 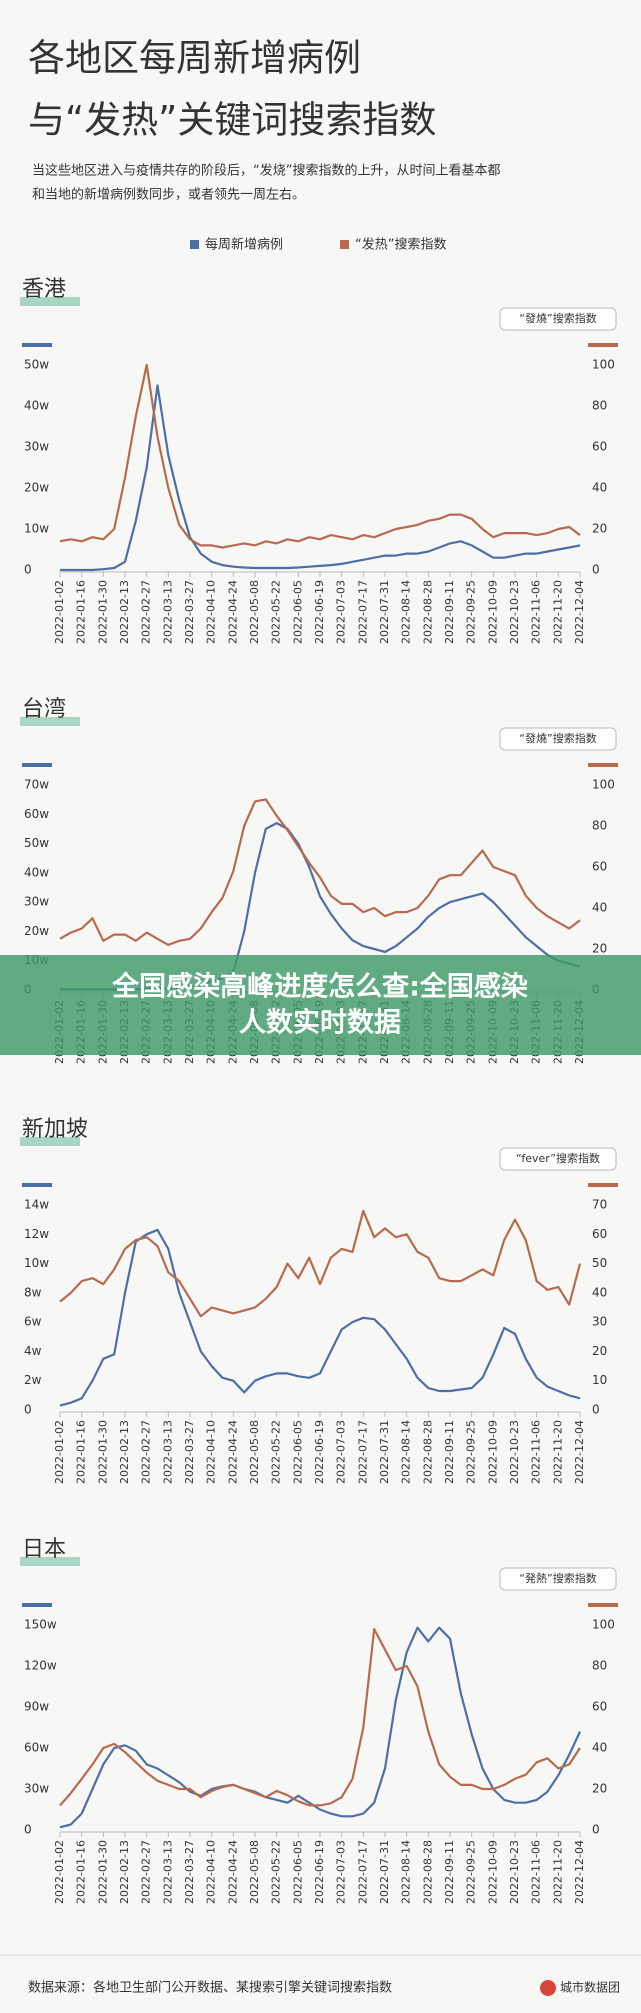 I want to click on title-line: 各地区每周新增病例, so click(x=194, y=58).